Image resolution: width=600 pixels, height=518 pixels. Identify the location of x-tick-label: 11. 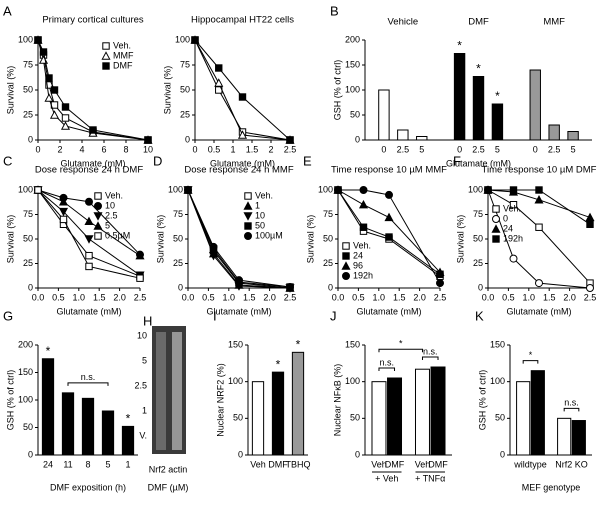
(67, 464).